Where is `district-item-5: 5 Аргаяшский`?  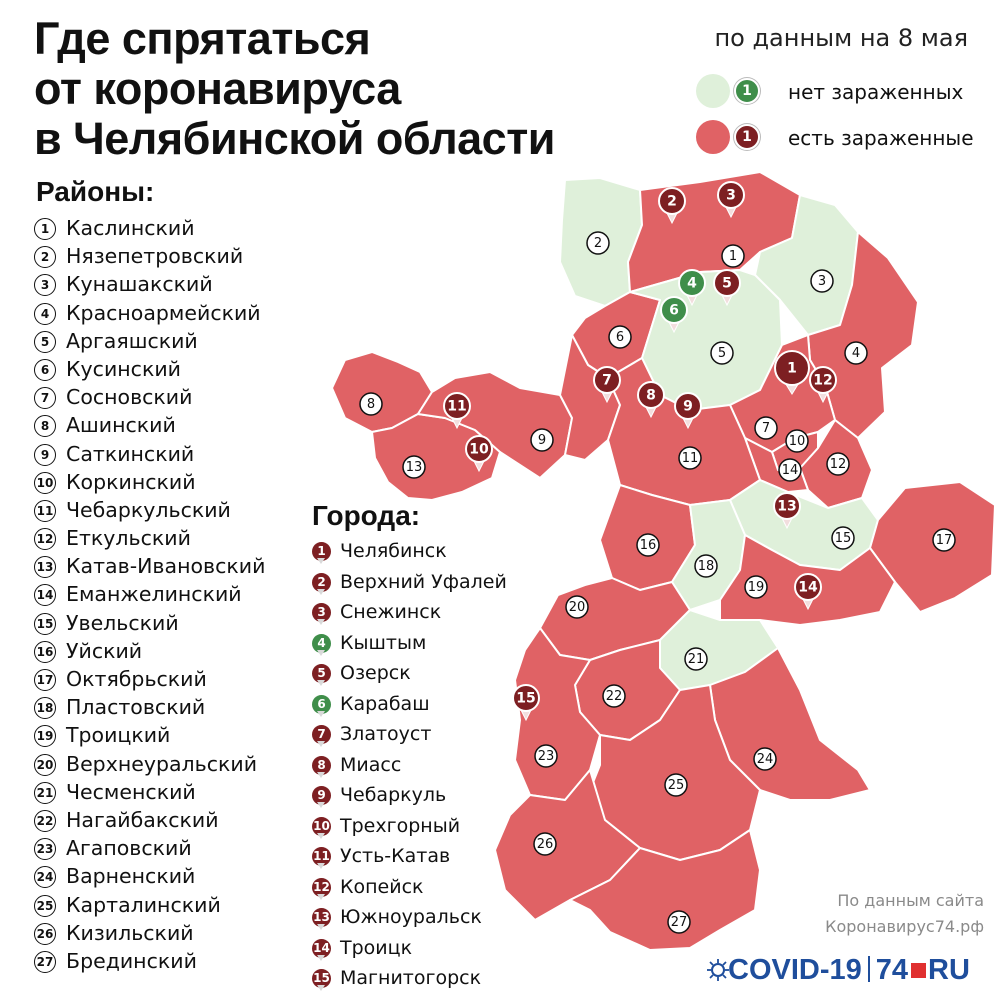 district-item-5: 5 Аргаяшский is located at coordinates (149, 341).